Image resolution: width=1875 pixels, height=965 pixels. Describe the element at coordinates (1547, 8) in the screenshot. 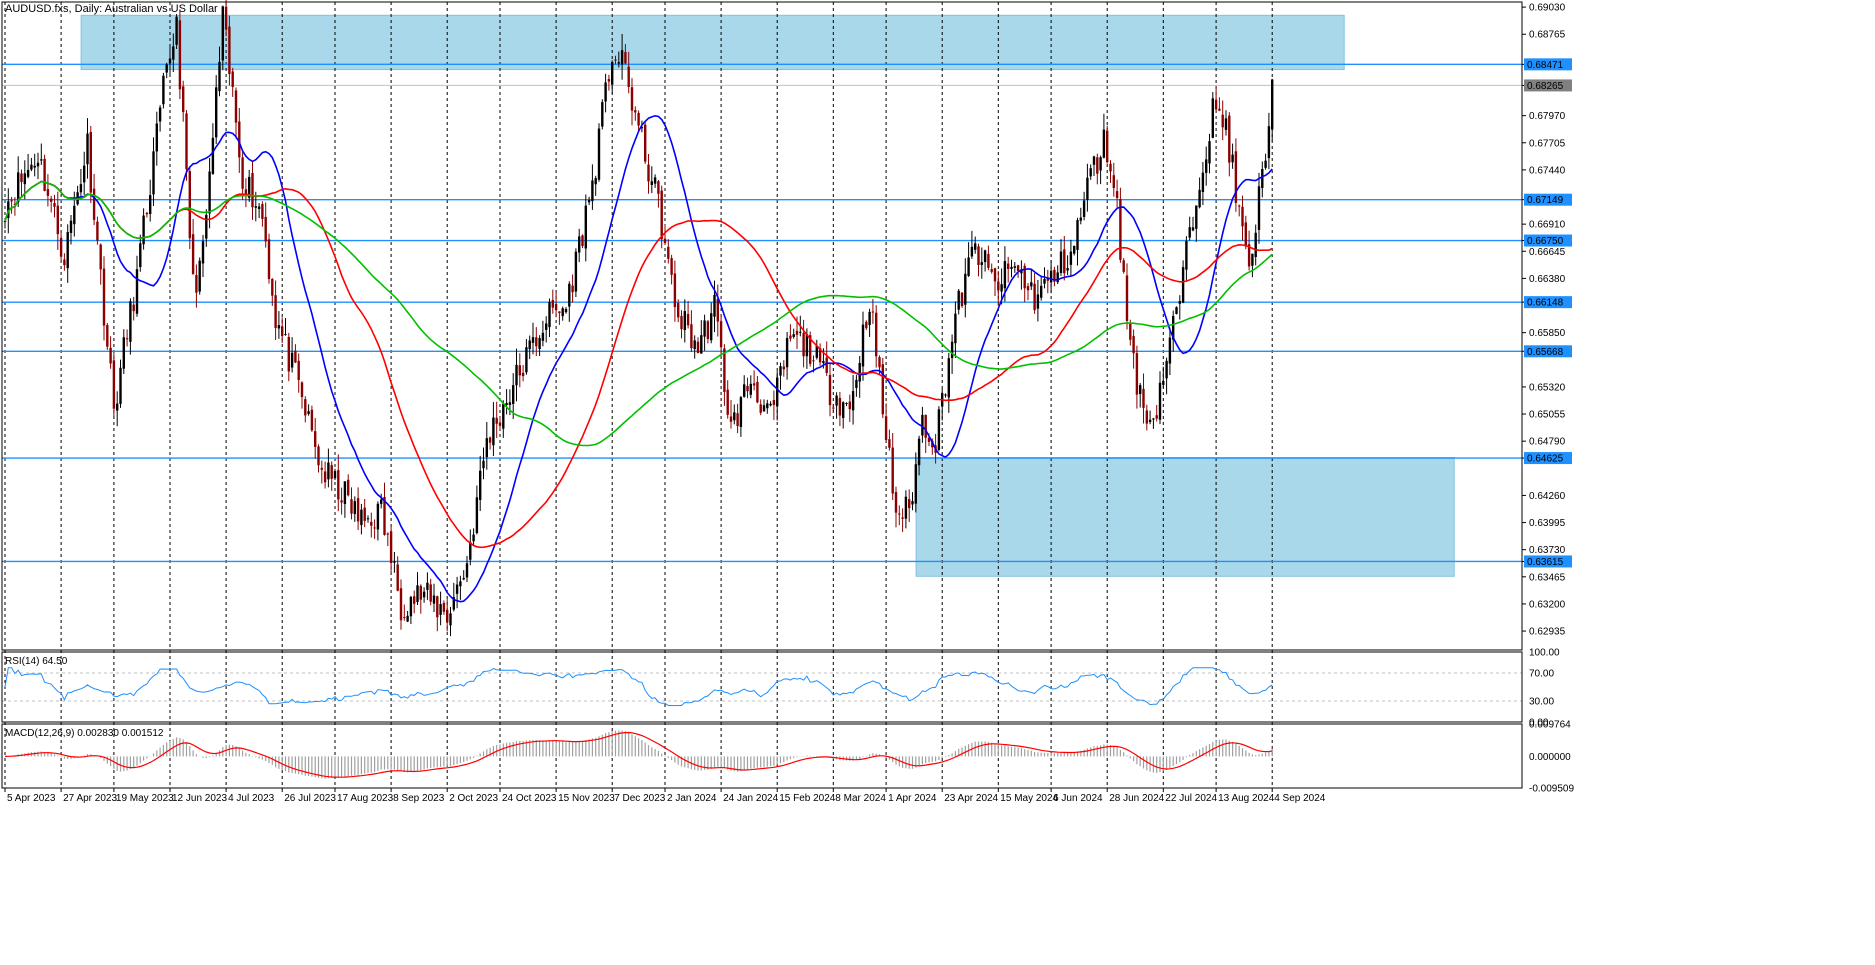

I see `price-tick-label: 0.69030` at that location.